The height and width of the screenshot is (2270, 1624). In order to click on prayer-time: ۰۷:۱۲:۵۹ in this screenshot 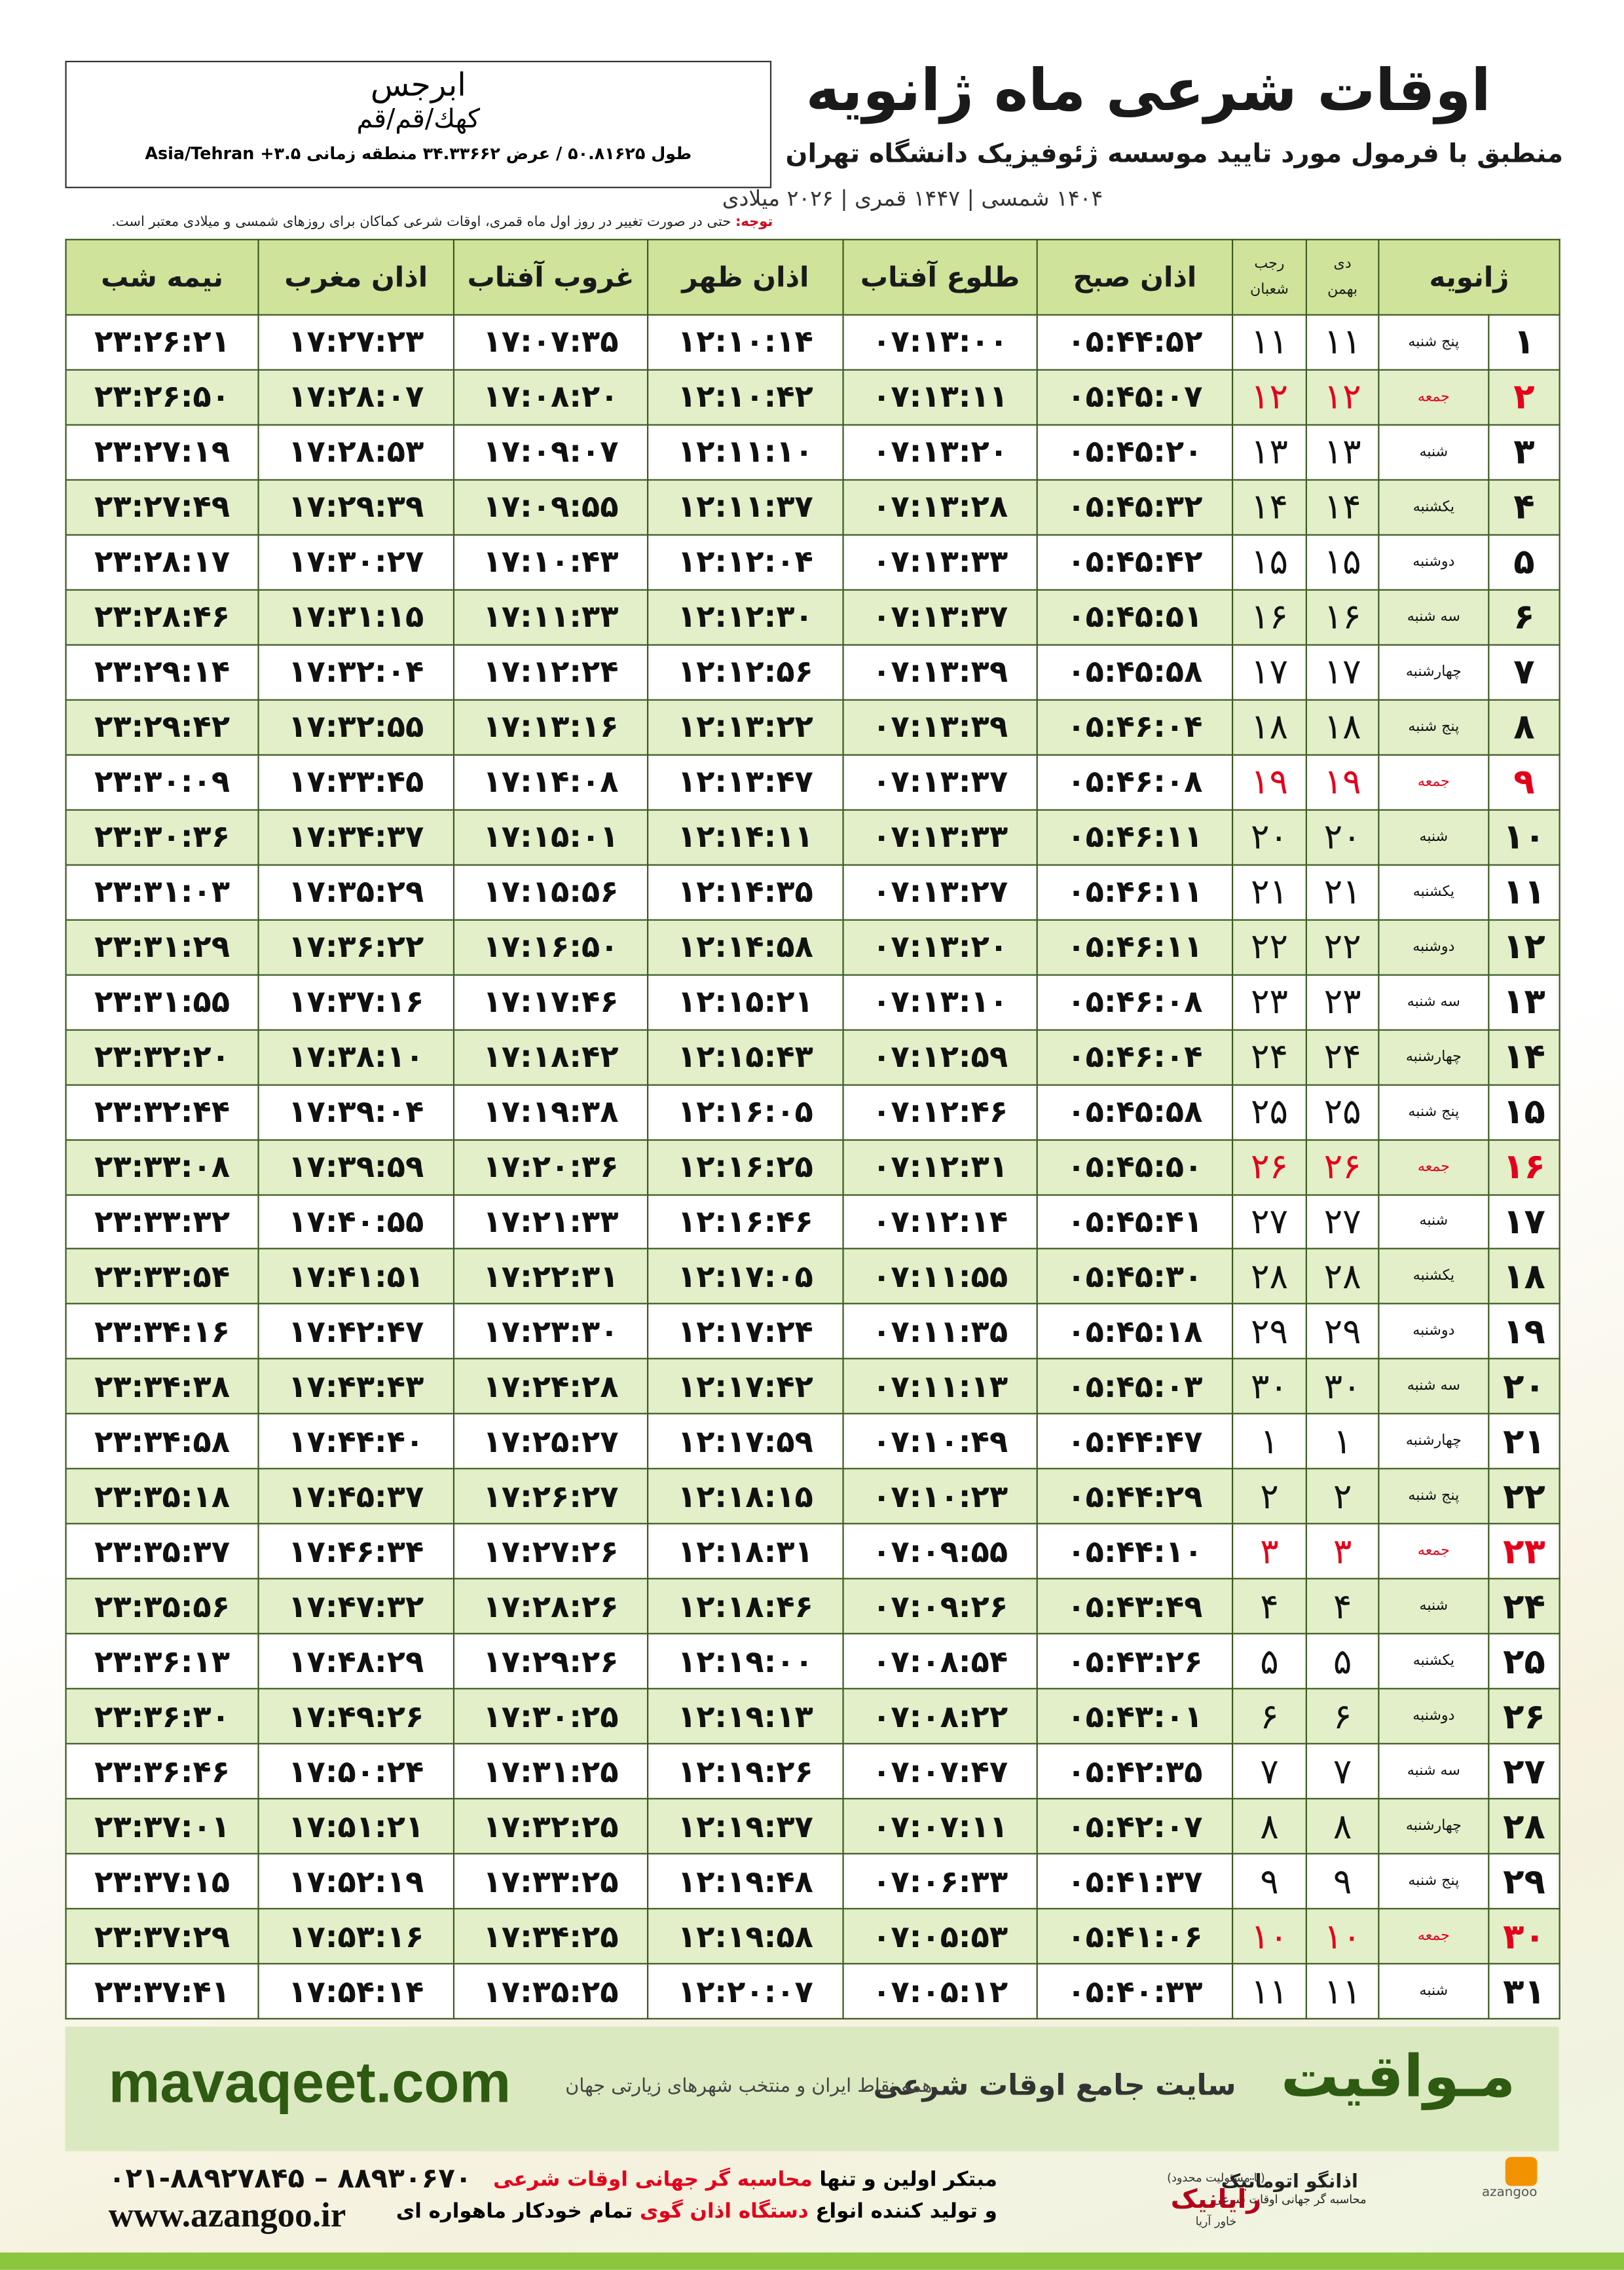, I will do `click(940, 1056)`.